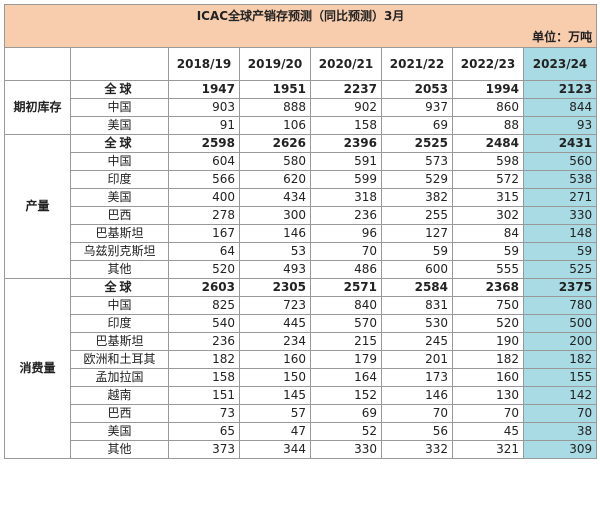  I want to click on unit-label: 单位：万吨, so click(300, 37).